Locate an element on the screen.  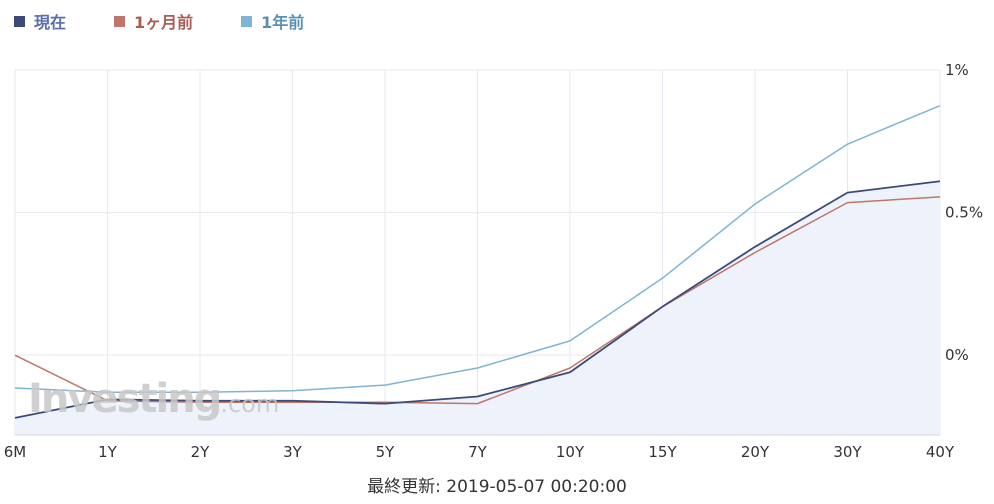
x-tick-label: 2Y is located at coordinates (201, 452).